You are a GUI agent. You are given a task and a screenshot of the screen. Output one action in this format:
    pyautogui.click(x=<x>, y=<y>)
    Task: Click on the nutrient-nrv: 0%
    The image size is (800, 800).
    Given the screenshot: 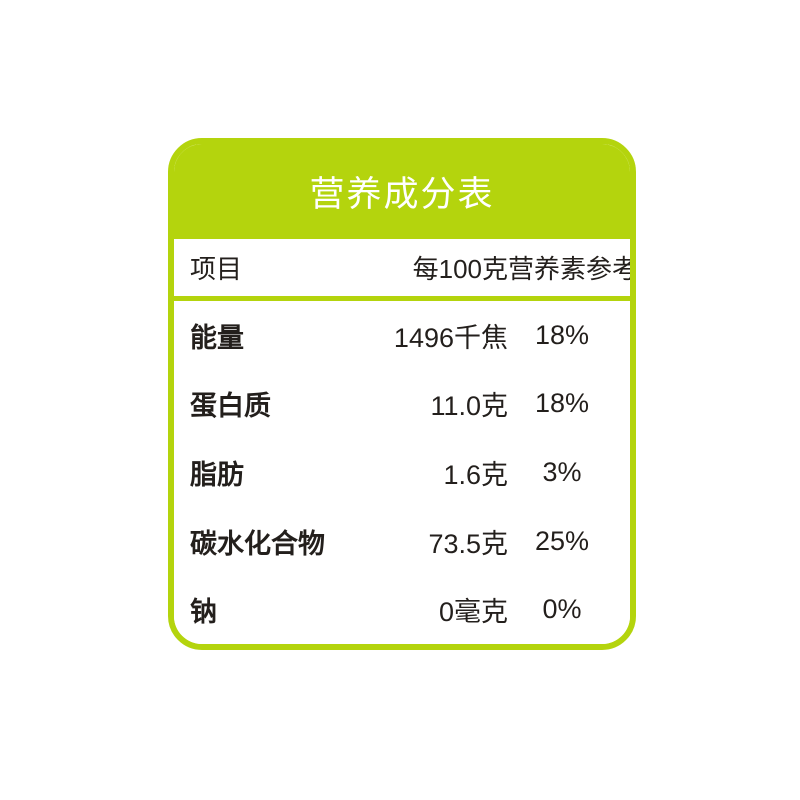 What is the action you would take?
    pyautogui.click(x=562, y=609)
    